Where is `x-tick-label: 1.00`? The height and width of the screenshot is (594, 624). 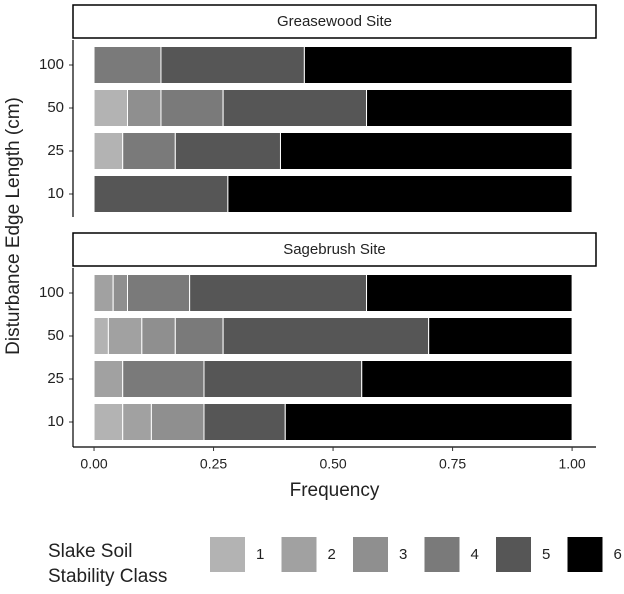 x-tick-label: 1.00 is located at coordinates (571, 464).